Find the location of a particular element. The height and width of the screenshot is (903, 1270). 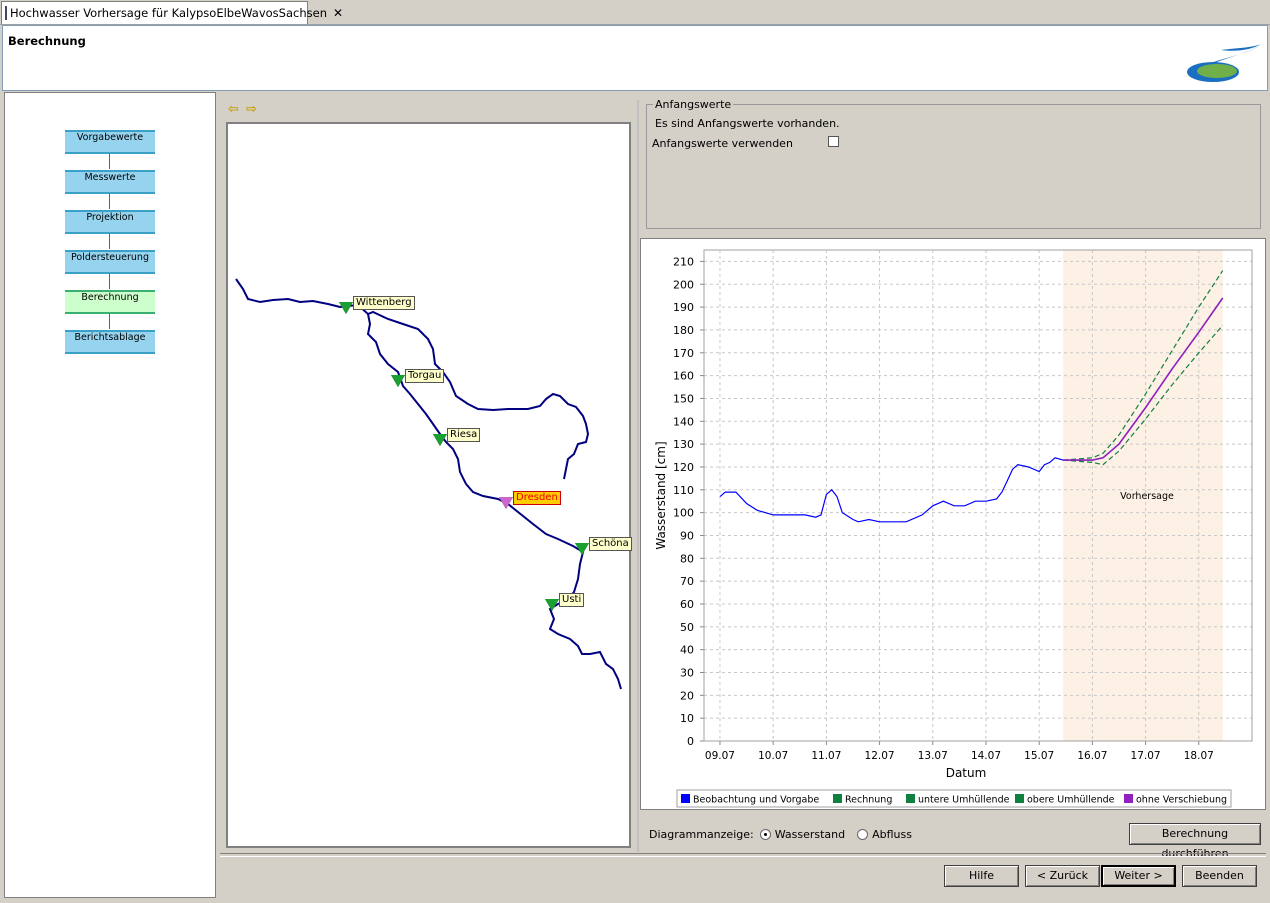

x-tick-label: 11.07 is located at coordinates (826, 756).